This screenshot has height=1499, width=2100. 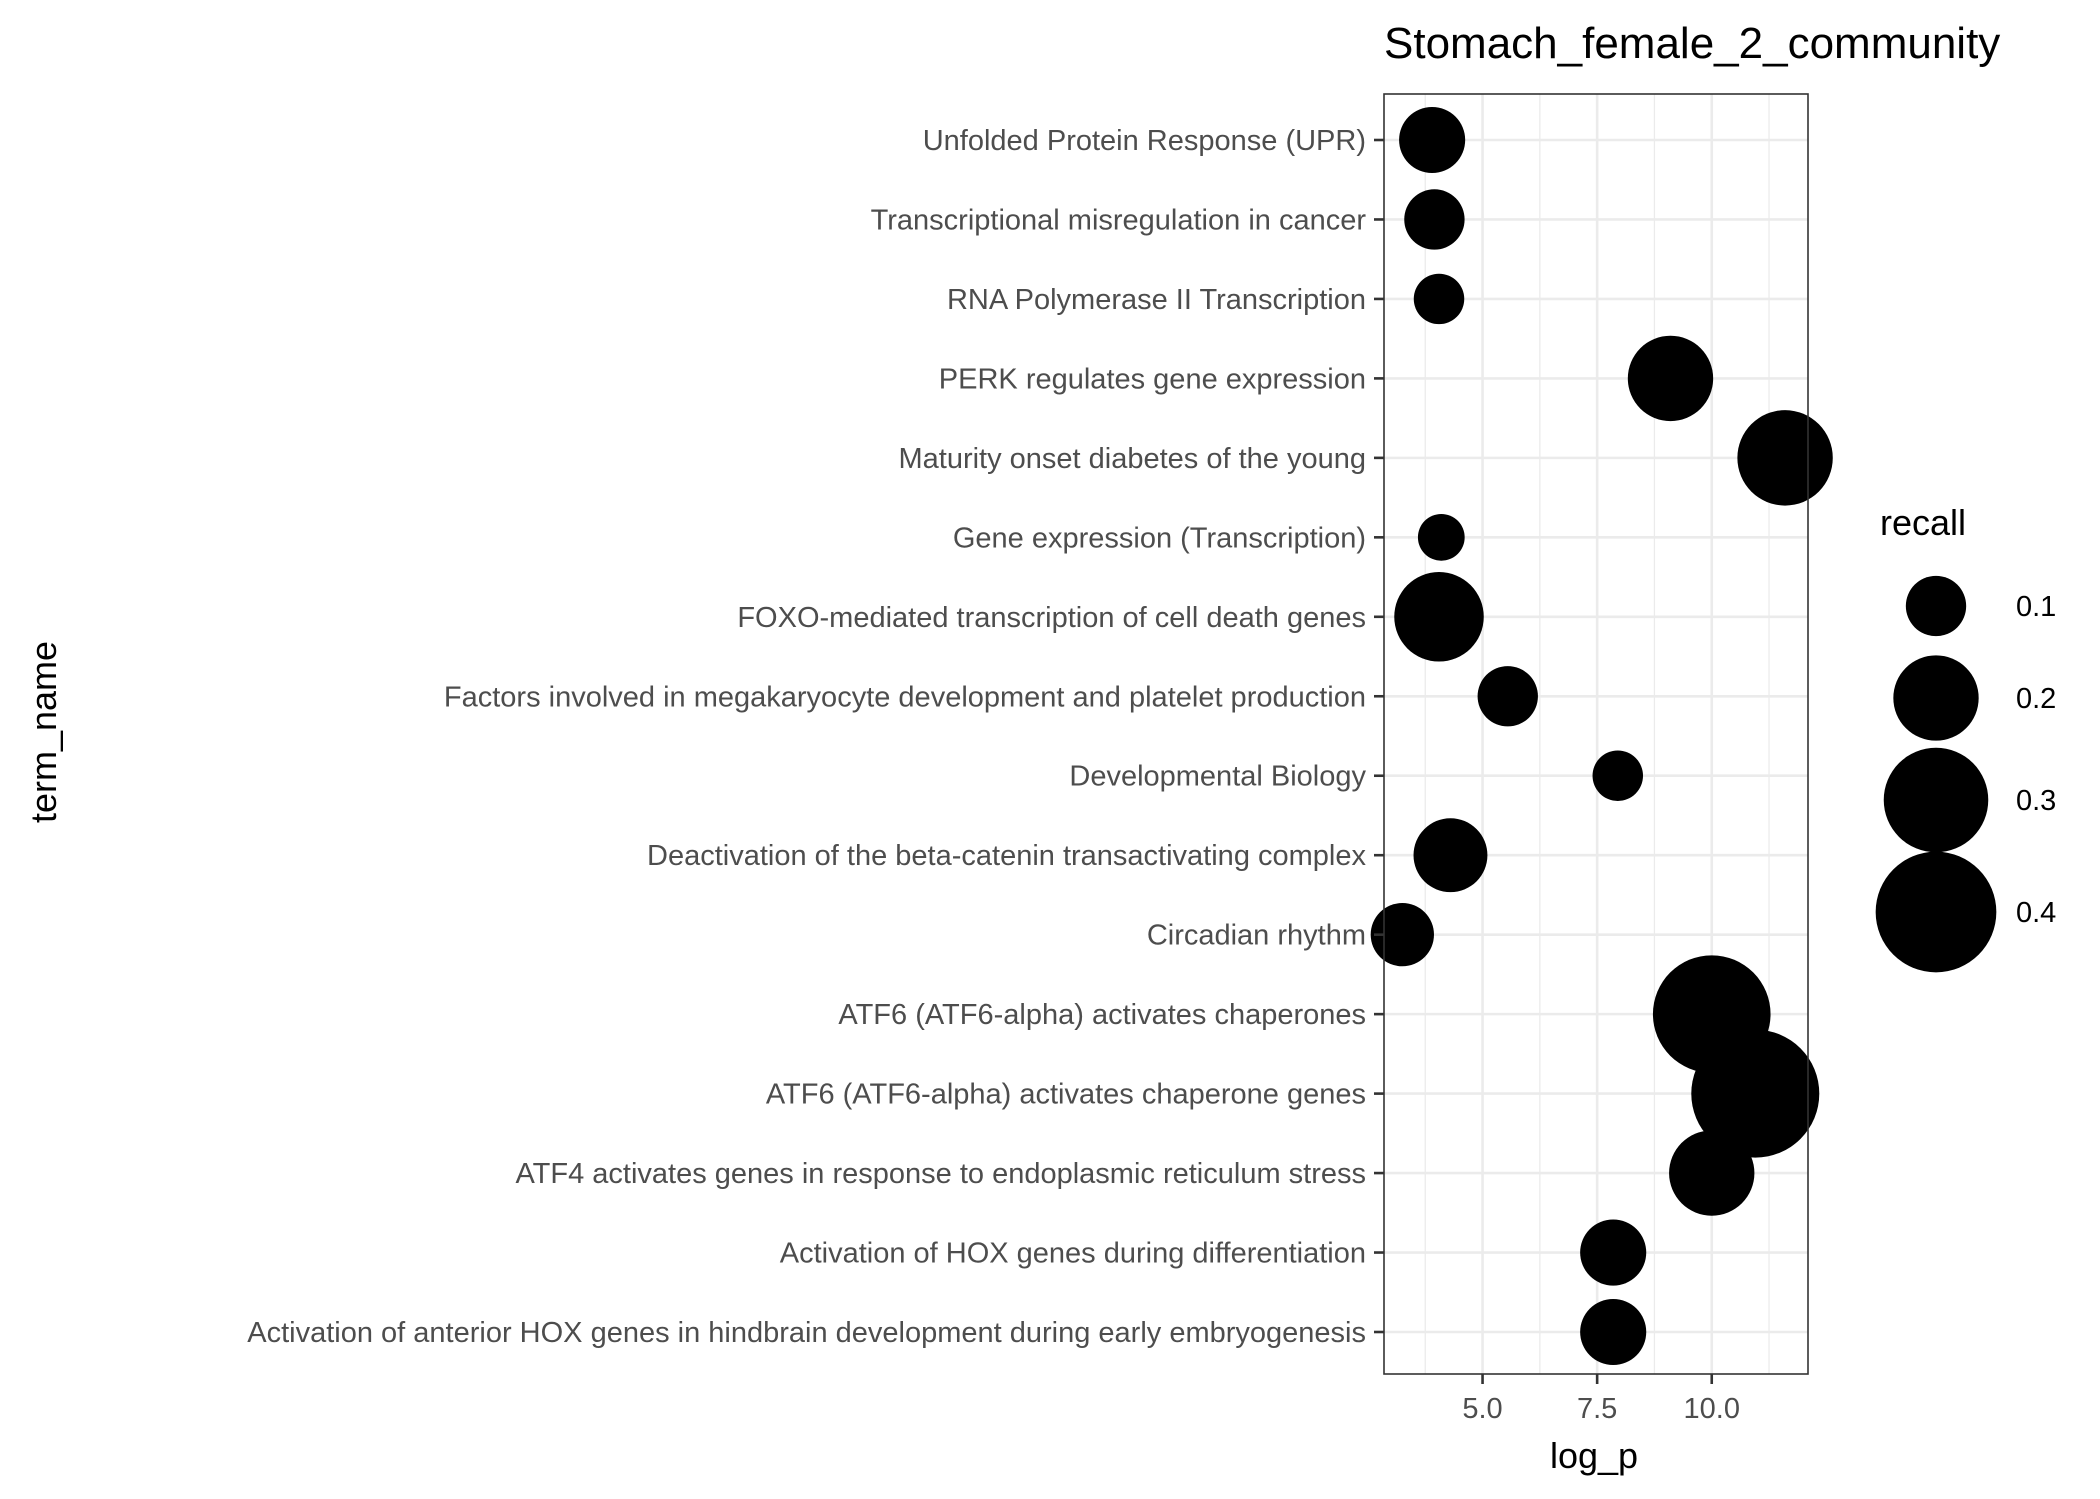 What do you see at coordinates (1156, 300) in the screenshot?
I see `y-tick-label: RNA Polymerase II Transcription` at bounding box center [1156, 300].